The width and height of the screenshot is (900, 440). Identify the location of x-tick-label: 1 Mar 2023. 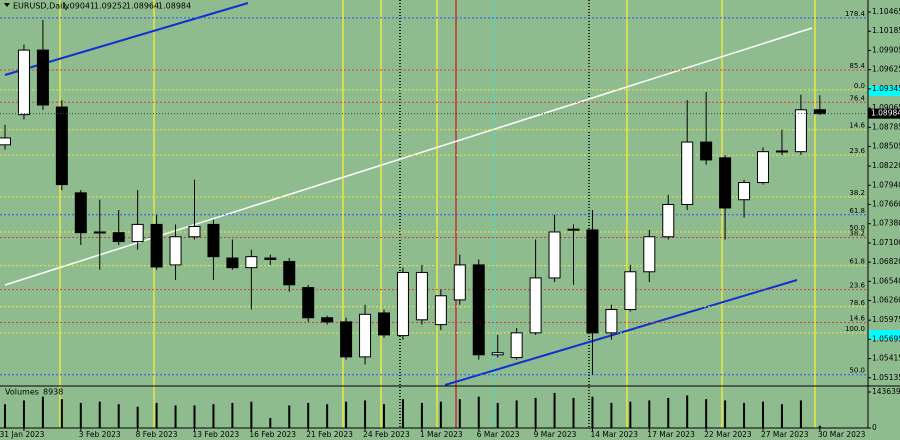
(441, 434).